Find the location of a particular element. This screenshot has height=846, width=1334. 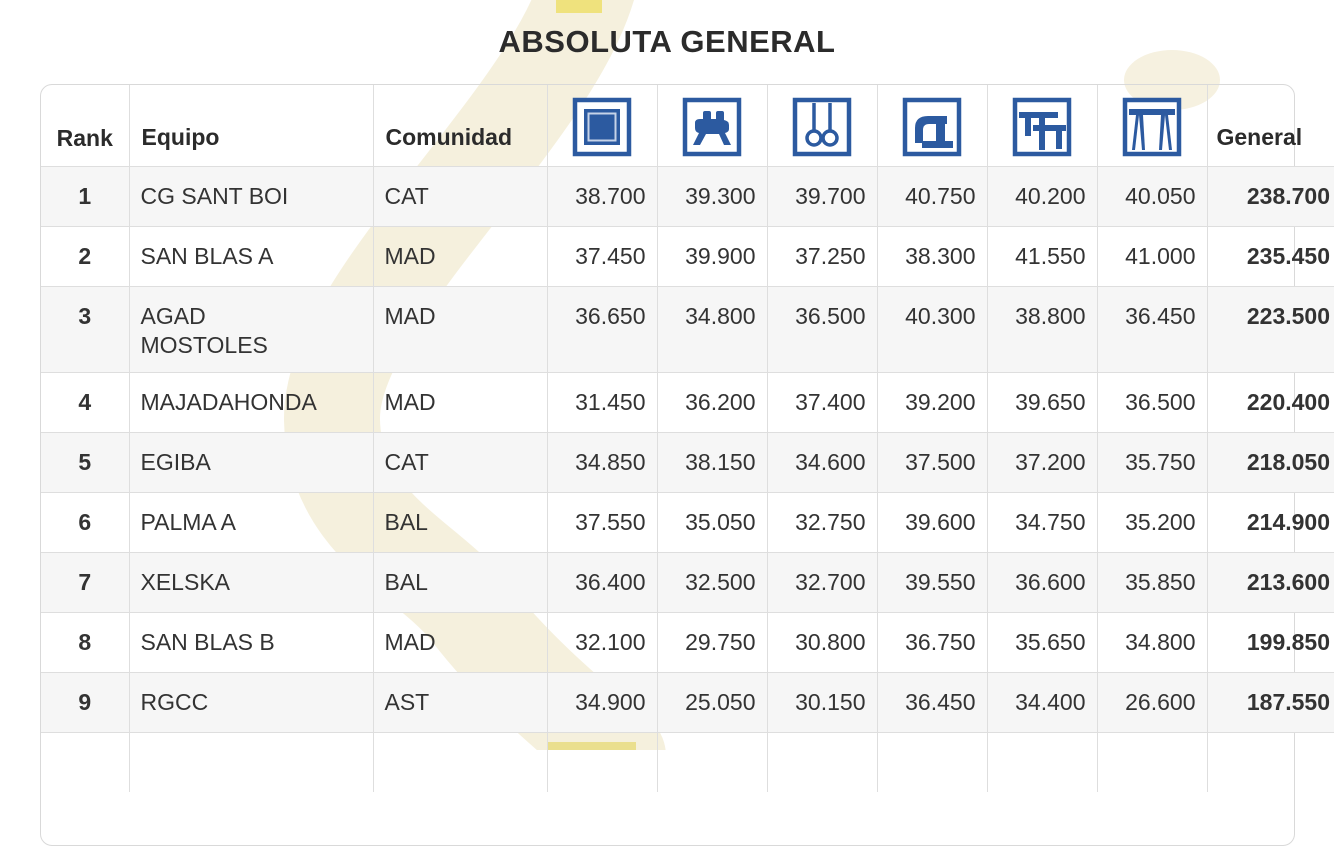

score-cell: 41.000 is located at coordinates (1151, 255).